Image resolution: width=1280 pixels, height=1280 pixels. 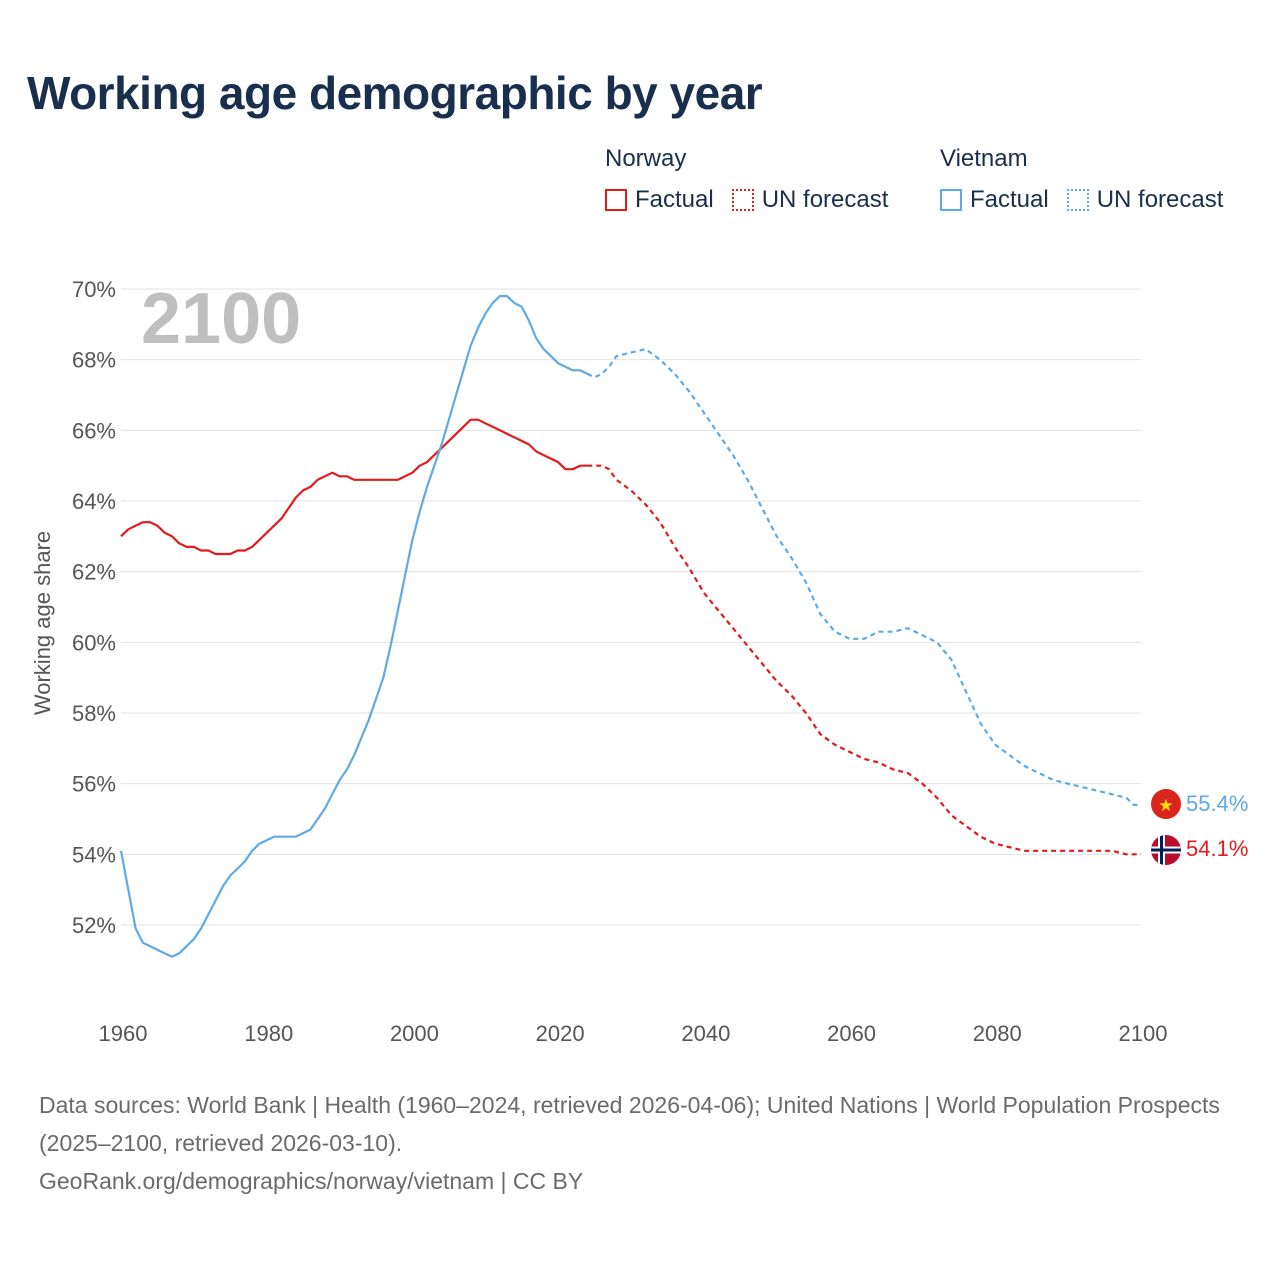 I want to click on x-tick-label: 2060, so click(x=851, y=1033).